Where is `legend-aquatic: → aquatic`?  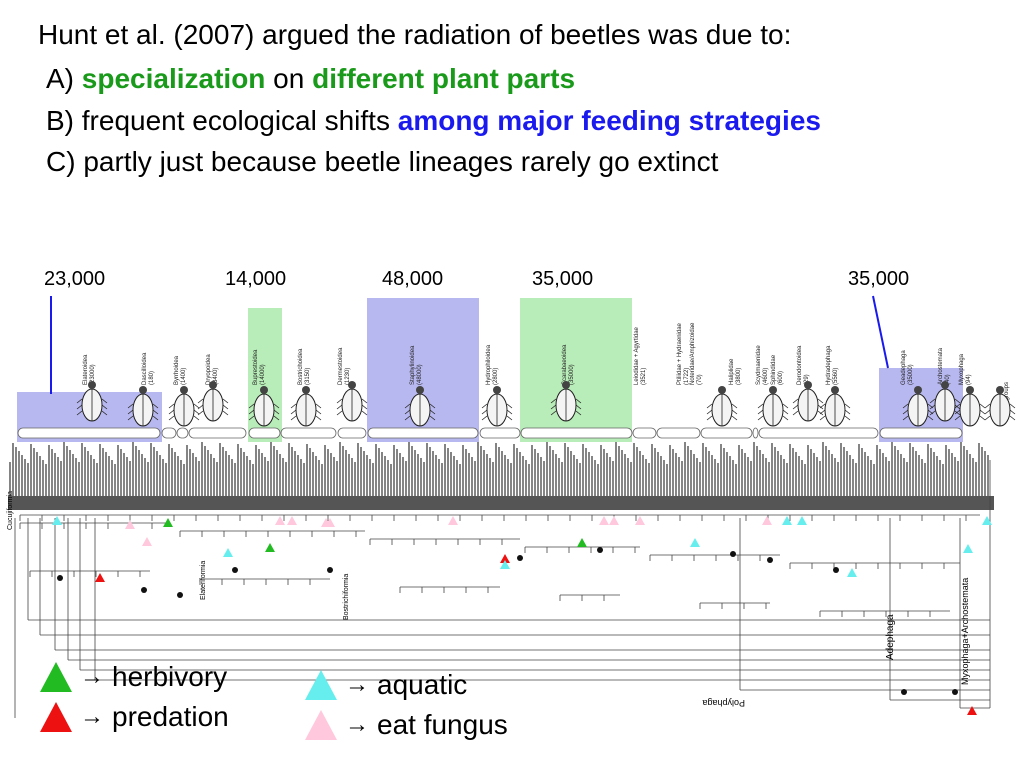
legend-aquatic: → aquatic is located at coordinates (386, 685).